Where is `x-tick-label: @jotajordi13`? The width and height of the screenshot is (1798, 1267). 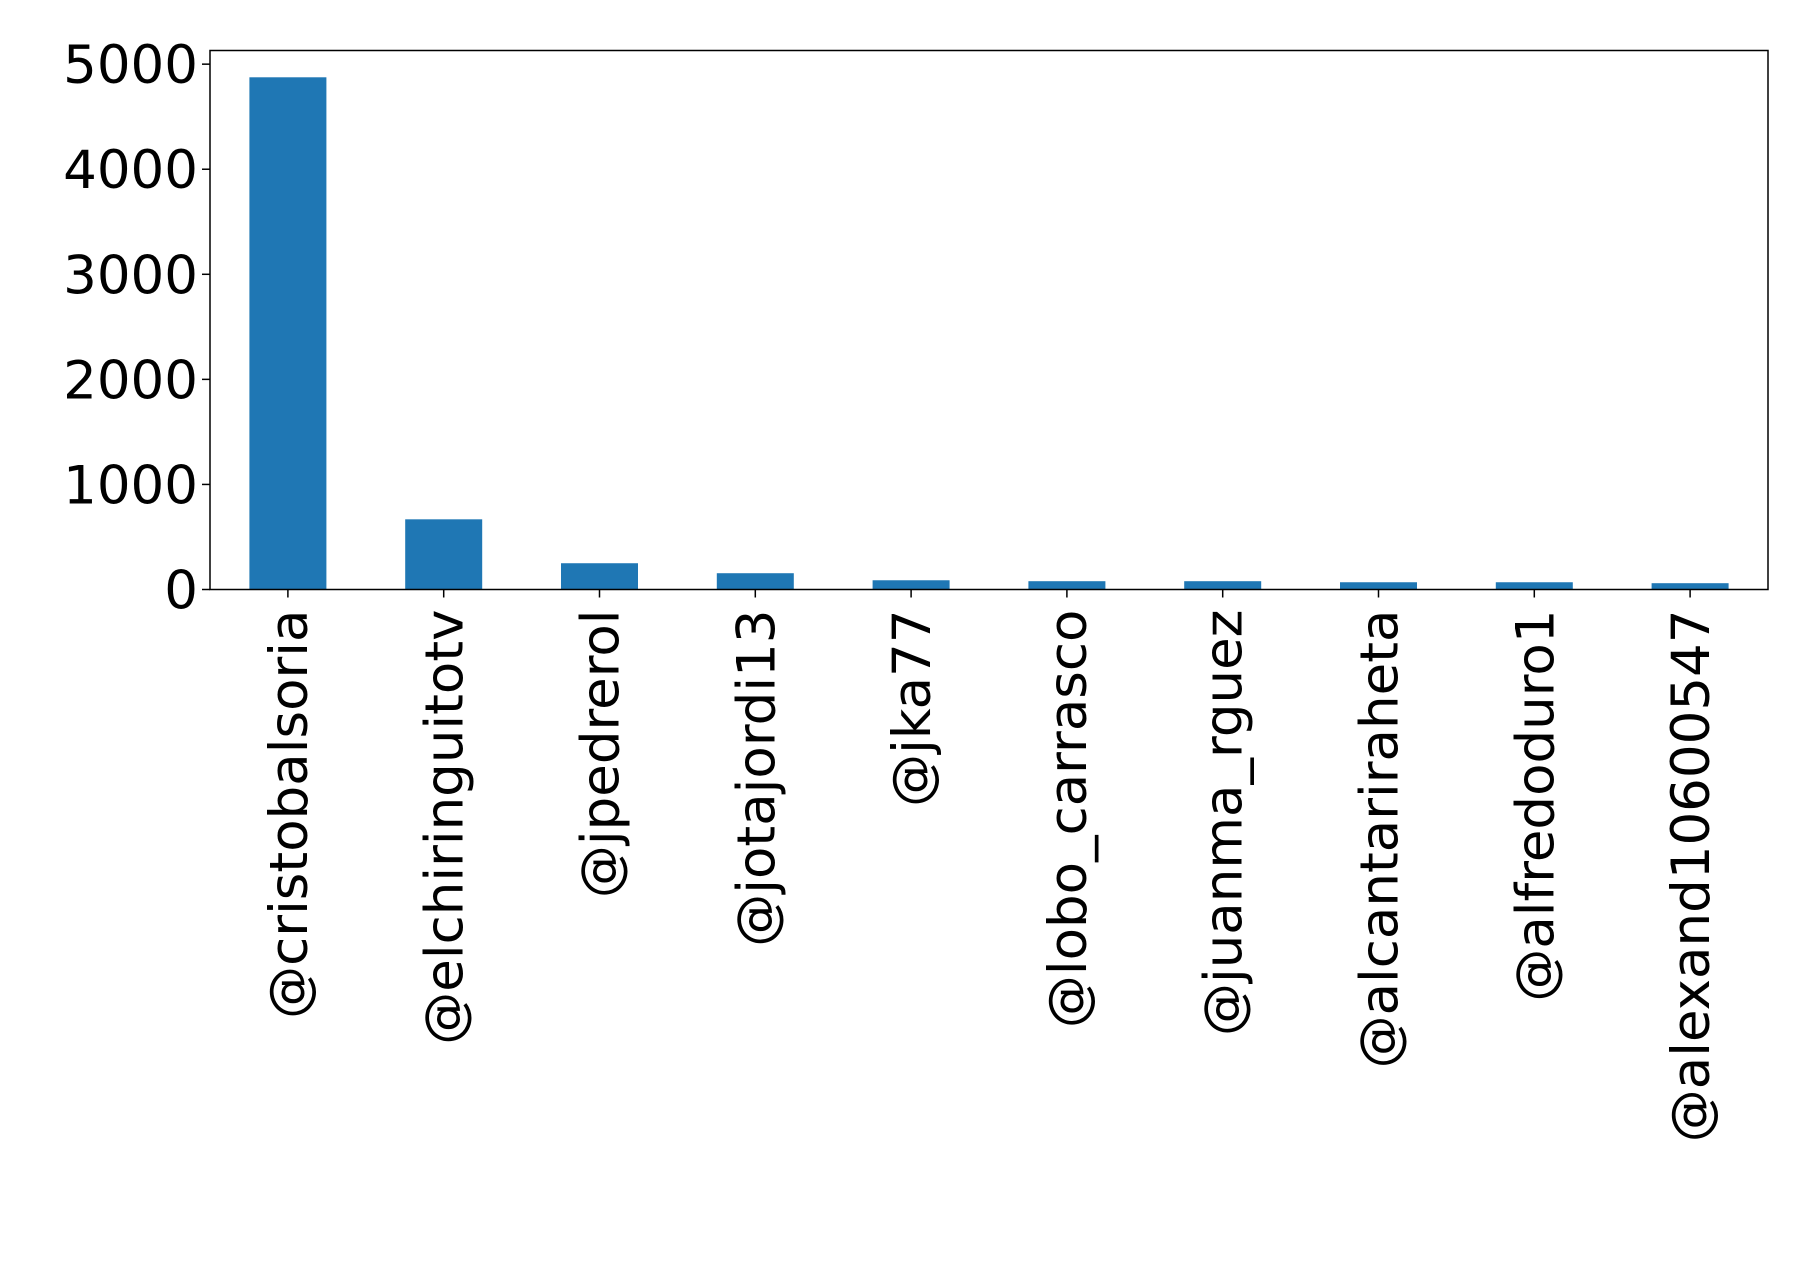 x-tick-label: @jotajordi13 is located at coordinates (756, 778).